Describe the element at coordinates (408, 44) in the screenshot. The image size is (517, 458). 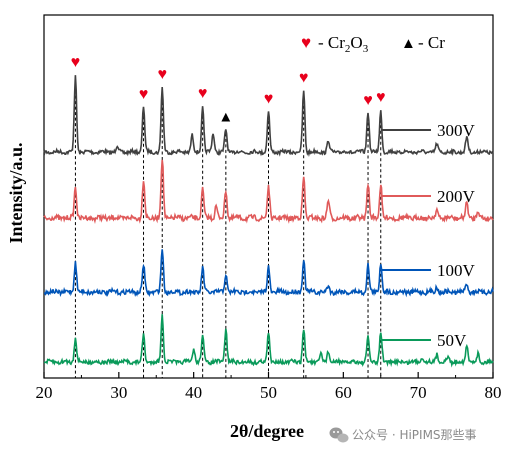
I see `legend-symbol-cr: ▲` at that location.